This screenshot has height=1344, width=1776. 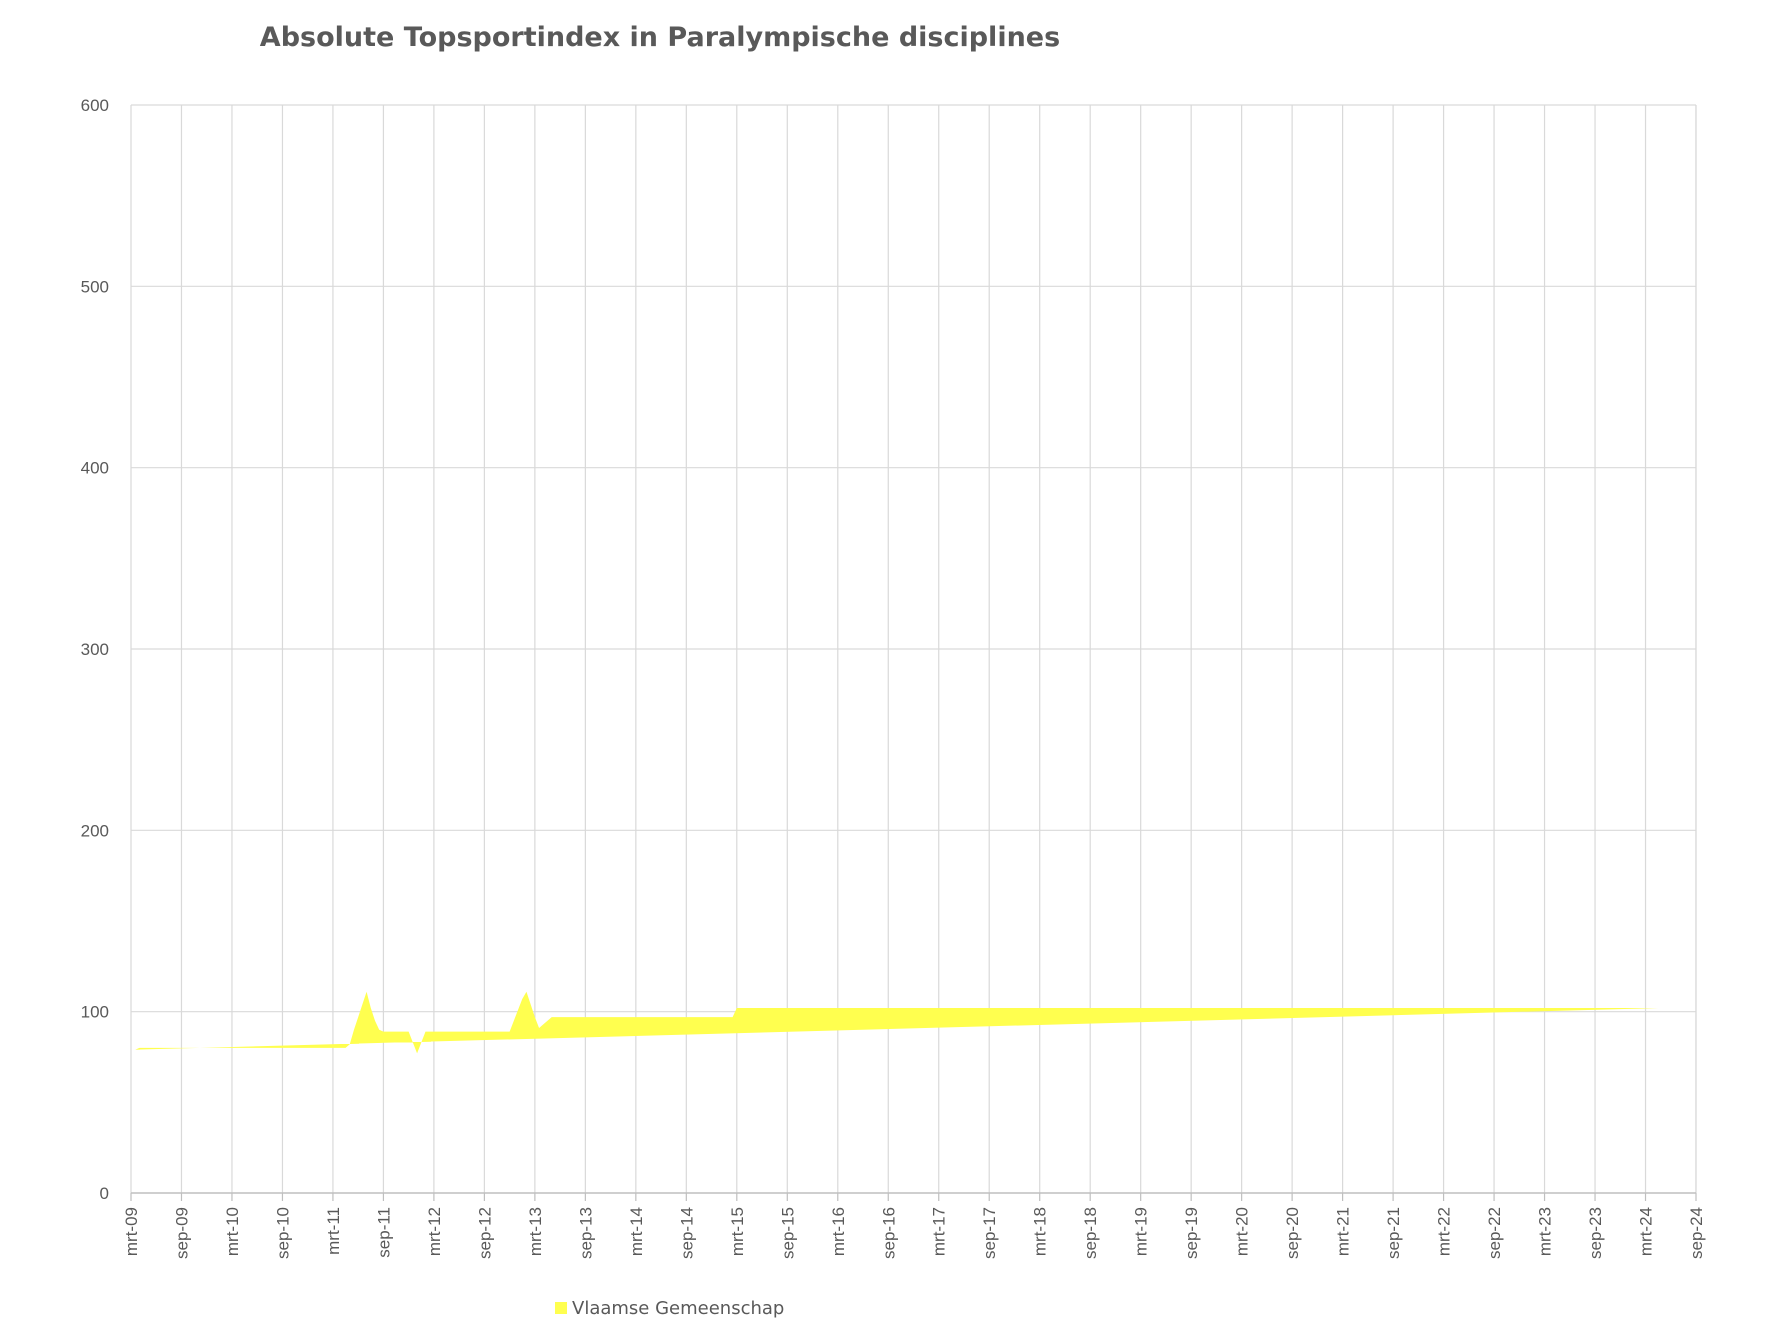 What do you see at coordinates (95, 286) in the screenshot?
I see `y-tick-label: 500` at bounding box center [95, 286].